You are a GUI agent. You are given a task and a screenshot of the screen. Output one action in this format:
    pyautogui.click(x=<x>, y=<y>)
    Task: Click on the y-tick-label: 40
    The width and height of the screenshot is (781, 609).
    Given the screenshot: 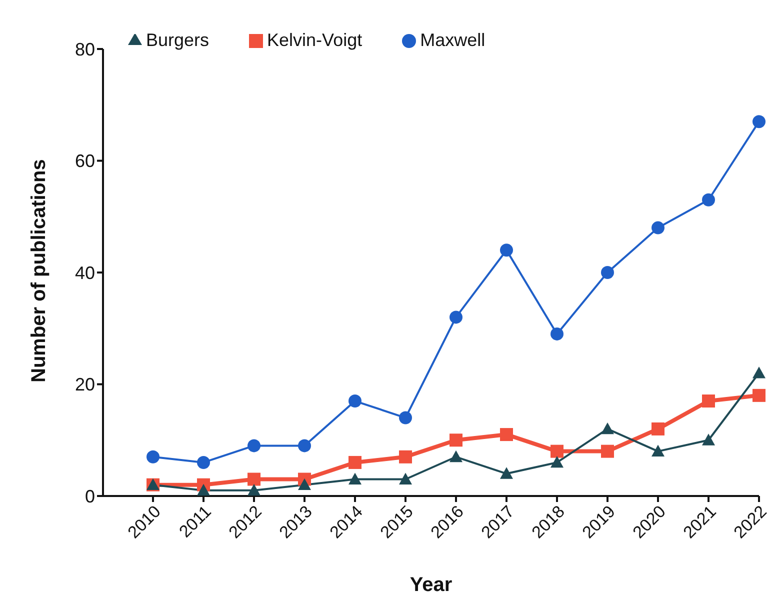 What is the action you would take?
    pyautogui.click(x=84, y=272)
    